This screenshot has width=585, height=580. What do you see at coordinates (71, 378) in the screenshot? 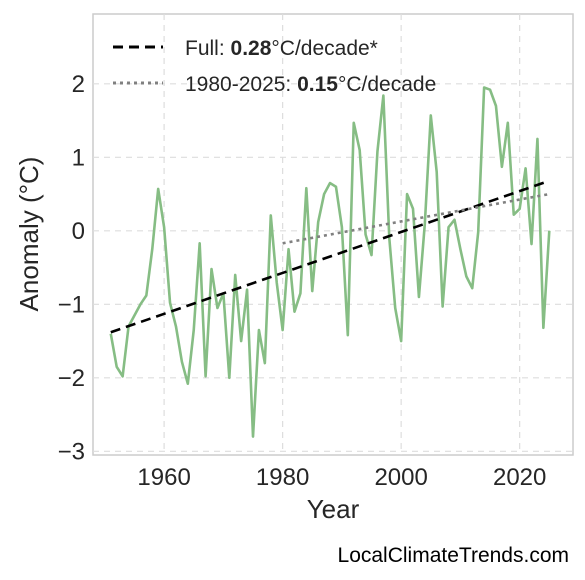
I see `y-tick-label: −2` at bounding box center [71, 378].